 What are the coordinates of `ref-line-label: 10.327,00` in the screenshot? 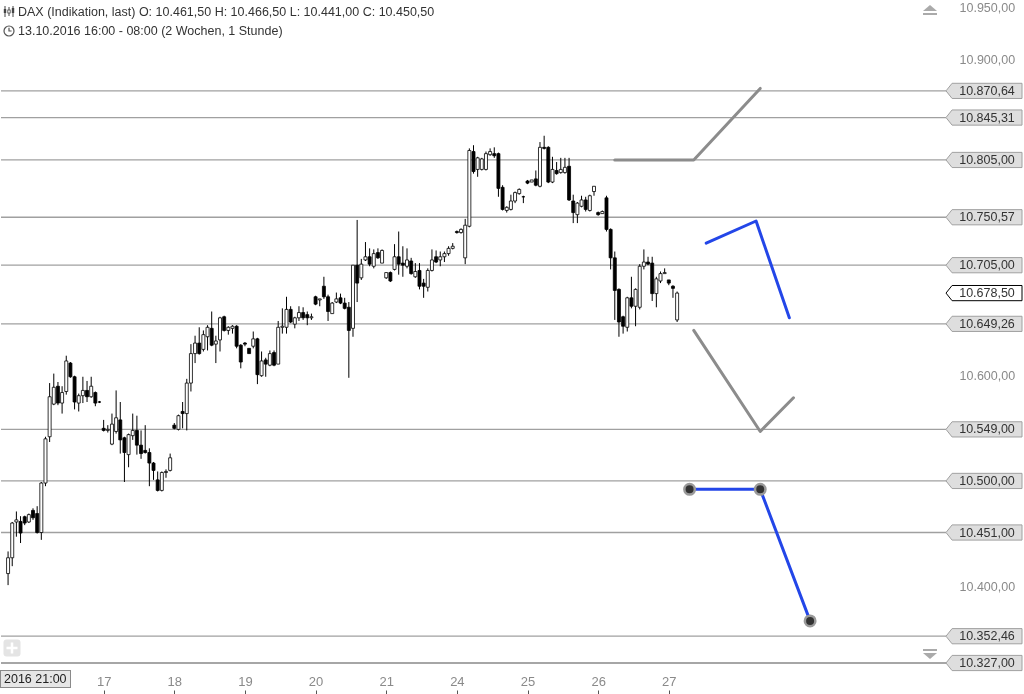 It's located at (987, 663).